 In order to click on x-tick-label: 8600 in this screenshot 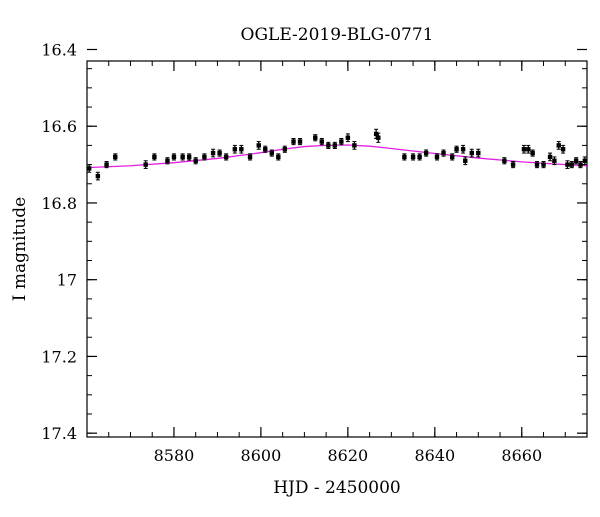, I will do `click(261, 455)`.